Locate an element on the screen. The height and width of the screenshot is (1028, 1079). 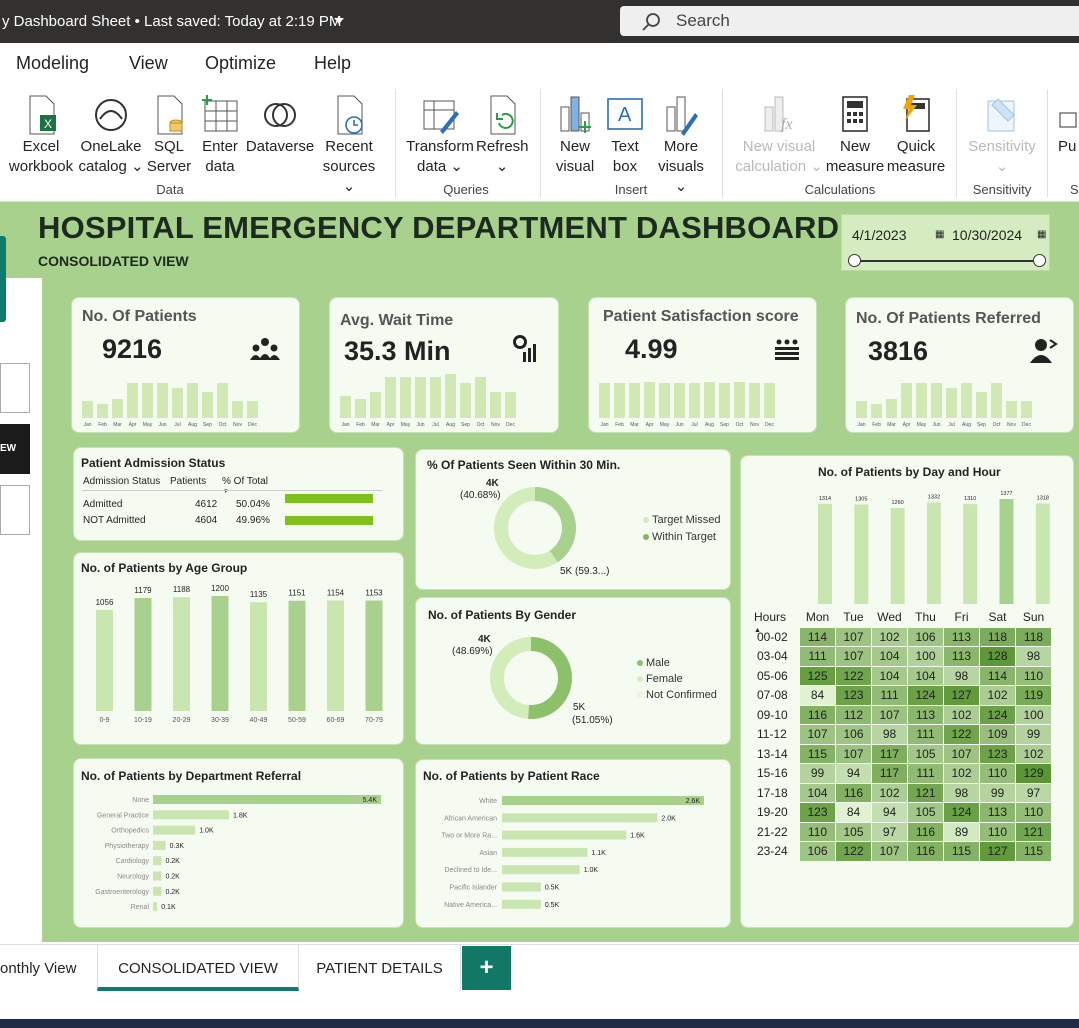
heatmap-row: 07-08 84 123 111 124 127 102 119 is located at coordinates (901, 695).